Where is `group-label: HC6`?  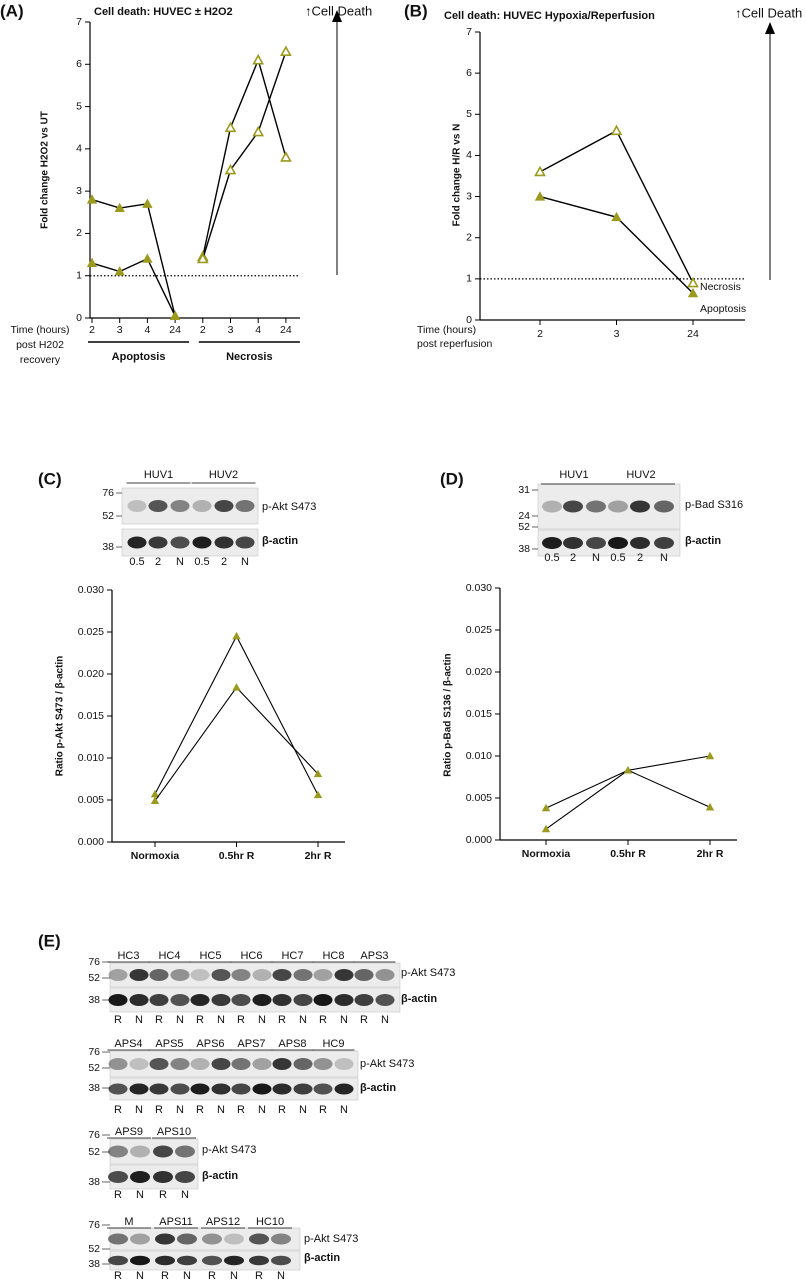
group-label: HC6 is located at coordinates (251, 956).